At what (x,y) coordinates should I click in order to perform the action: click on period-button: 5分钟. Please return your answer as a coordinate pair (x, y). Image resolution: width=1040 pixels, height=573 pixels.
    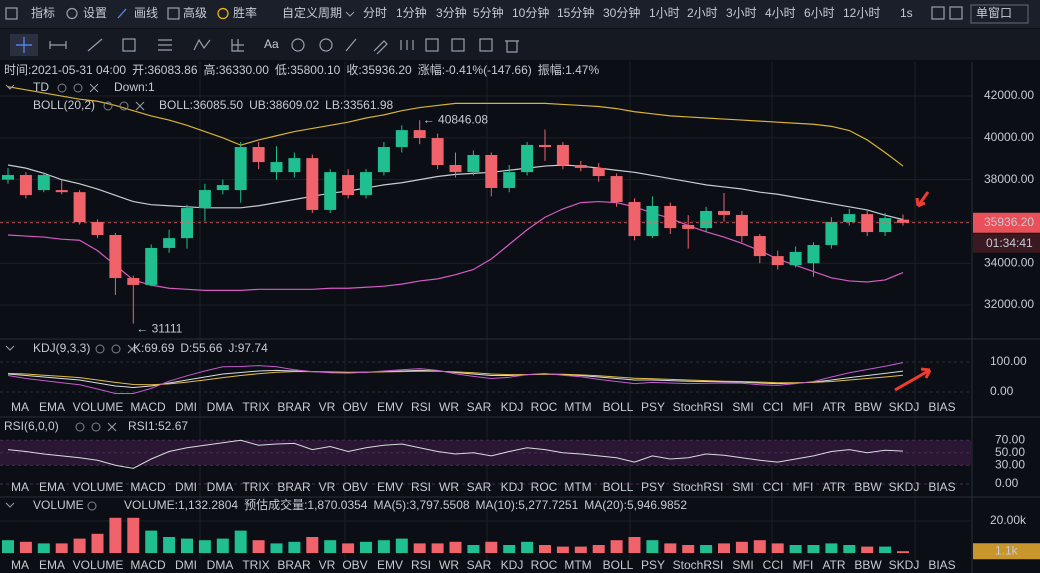
    Looking at the image, I should click on (488, 12).